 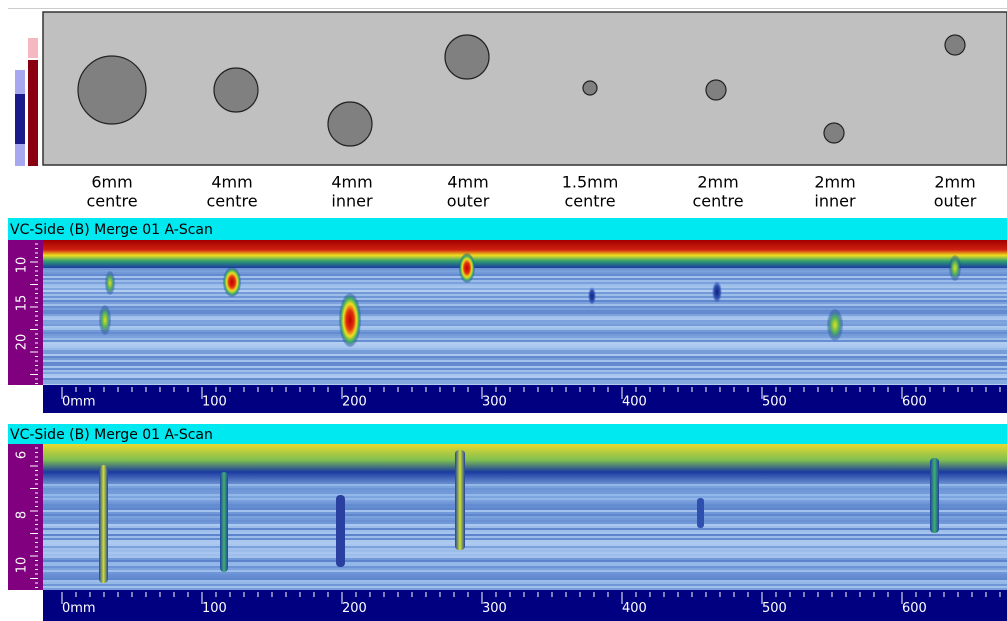 I want to click on depth-axis, so click(x=25, y=517).